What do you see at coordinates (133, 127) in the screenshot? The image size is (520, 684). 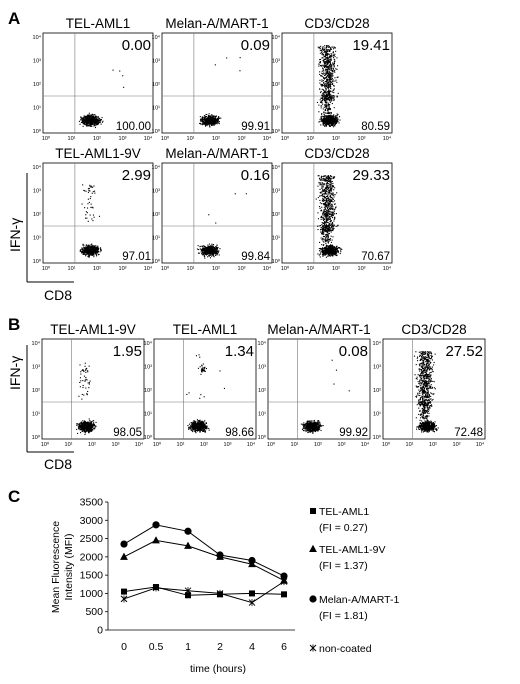 I see `lower-right-percentage: 100.00` at bounding box center [133, 127].